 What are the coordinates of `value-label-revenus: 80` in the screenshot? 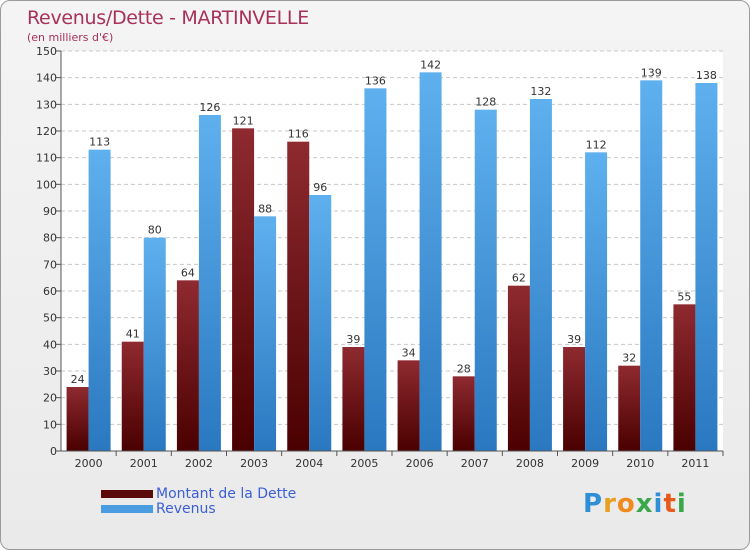 It's located at (155, 230).